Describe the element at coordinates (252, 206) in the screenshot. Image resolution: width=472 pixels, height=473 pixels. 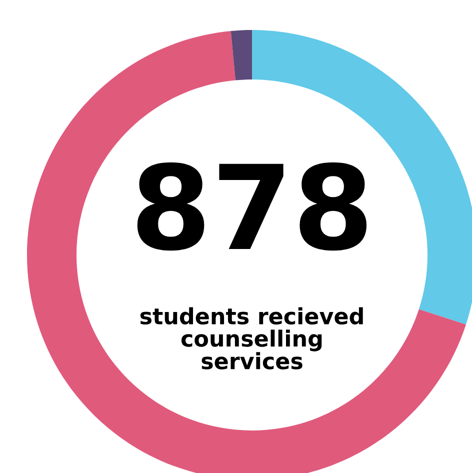
I see `text: 878` at that location.